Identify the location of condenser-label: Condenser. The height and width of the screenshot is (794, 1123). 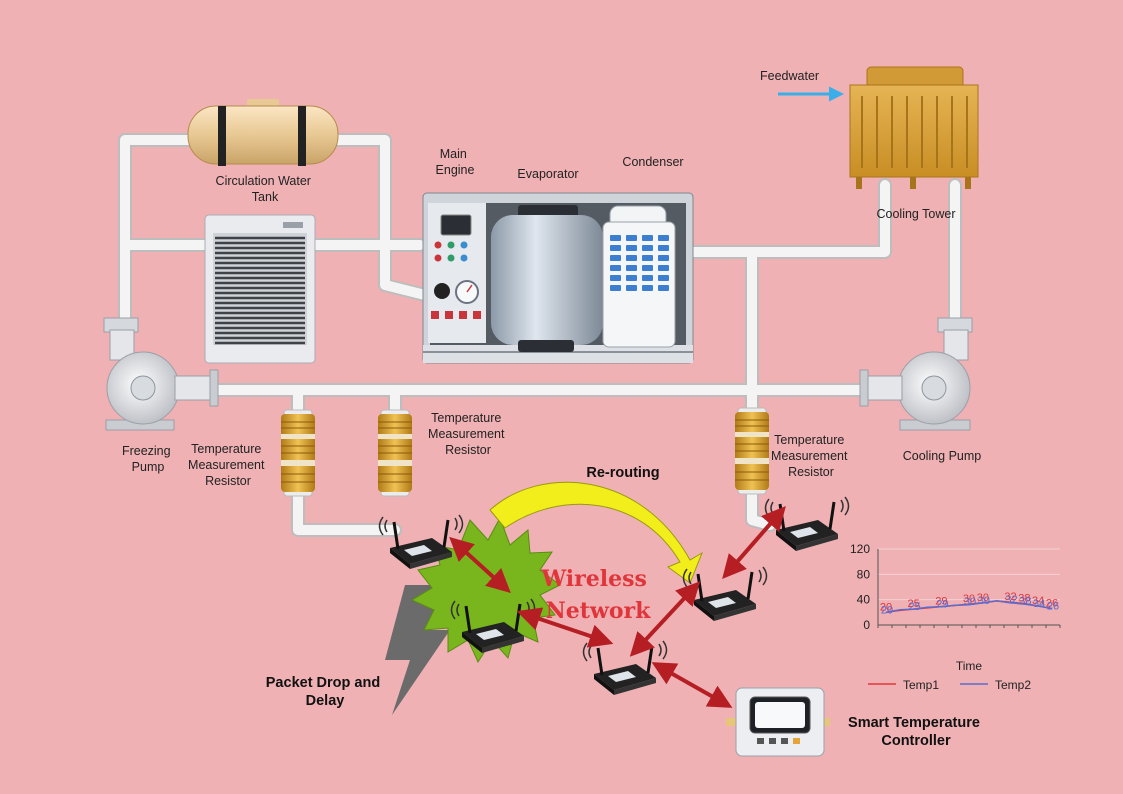
(652, 162).